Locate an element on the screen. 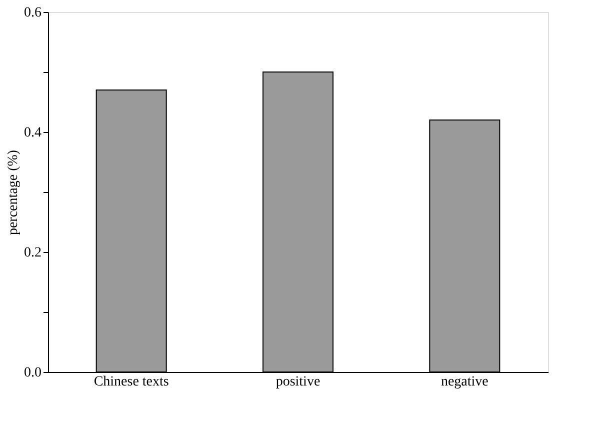 This screenshot has height=439, width=602. x-tick-label: positive is located at coordinates (298, 382).